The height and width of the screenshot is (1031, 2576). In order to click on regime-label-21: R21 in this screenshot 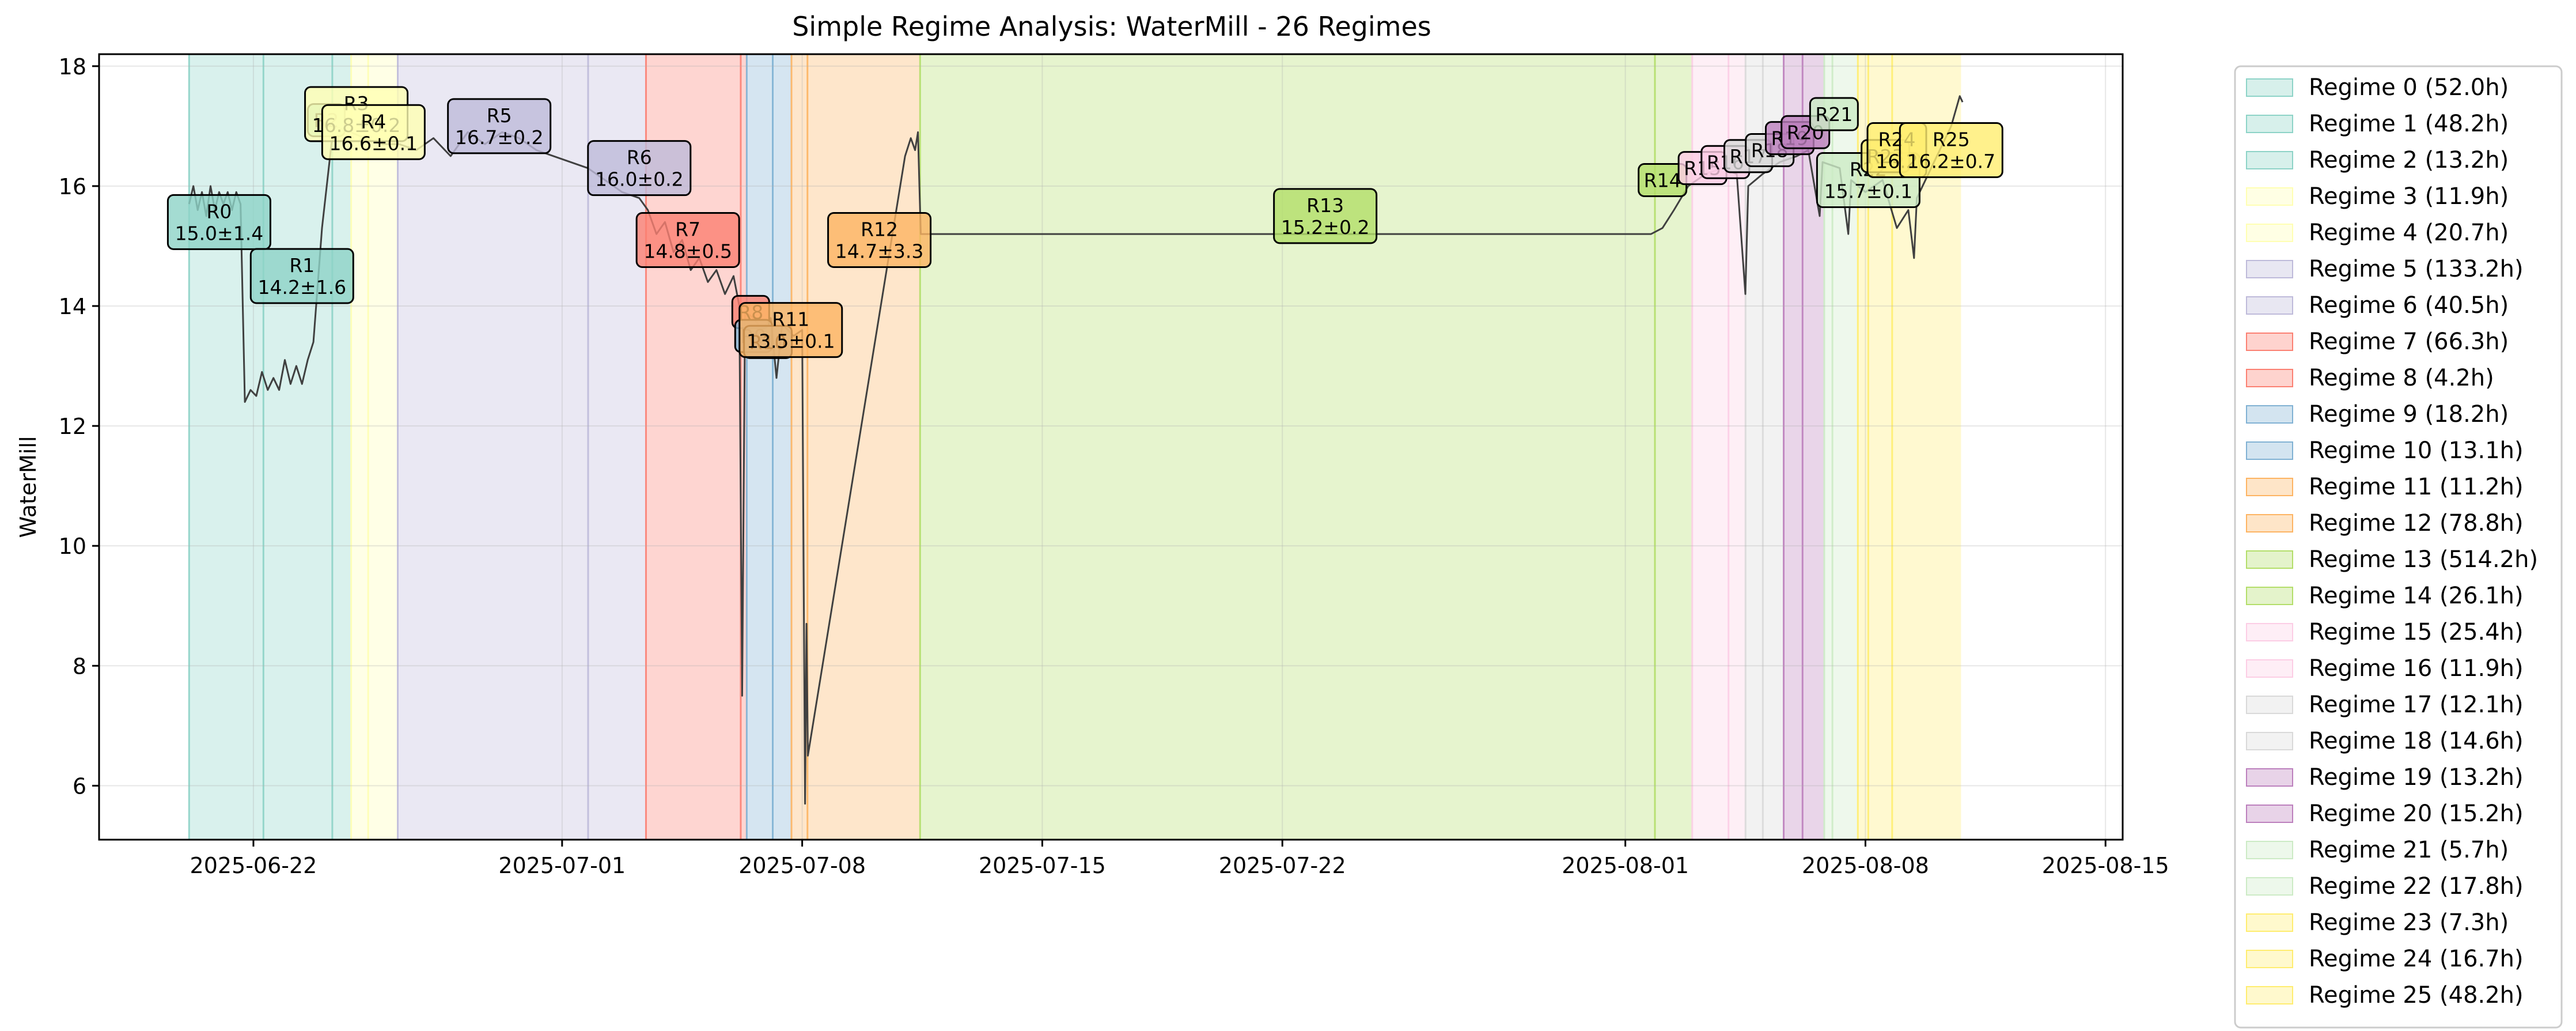, I will do `click(1834, 114)`.